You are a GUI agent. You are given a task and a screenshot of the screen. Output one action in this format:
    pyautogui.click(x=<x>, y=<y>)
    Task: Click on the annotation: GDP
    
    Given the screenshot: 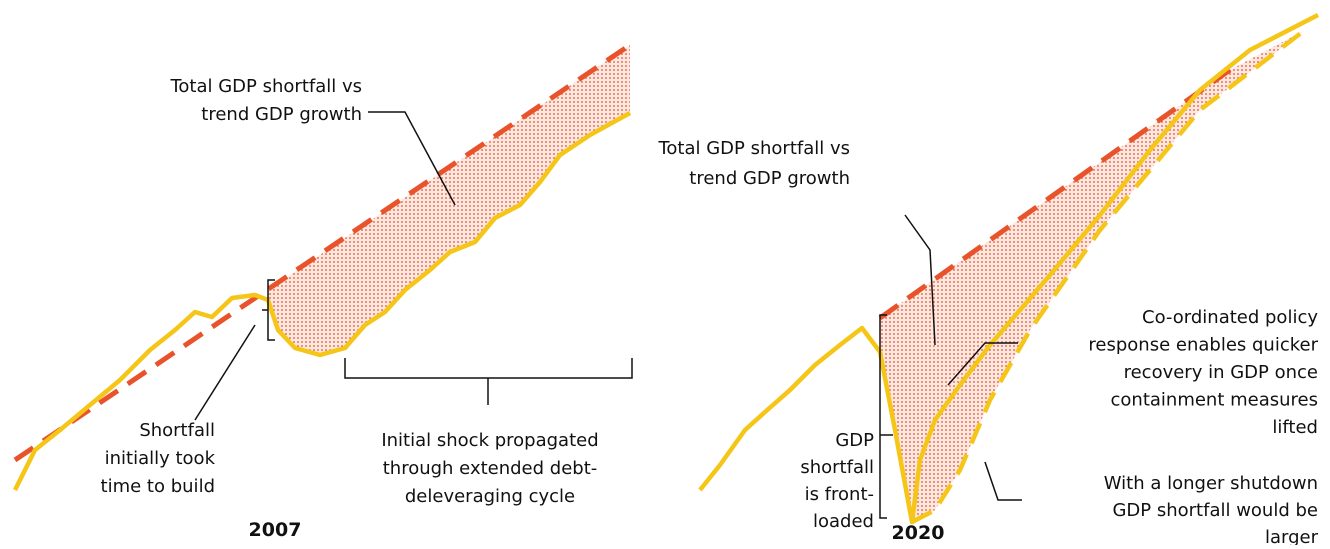 What is the action you would take?
    pyautogui.click(x=854, y=440)
    